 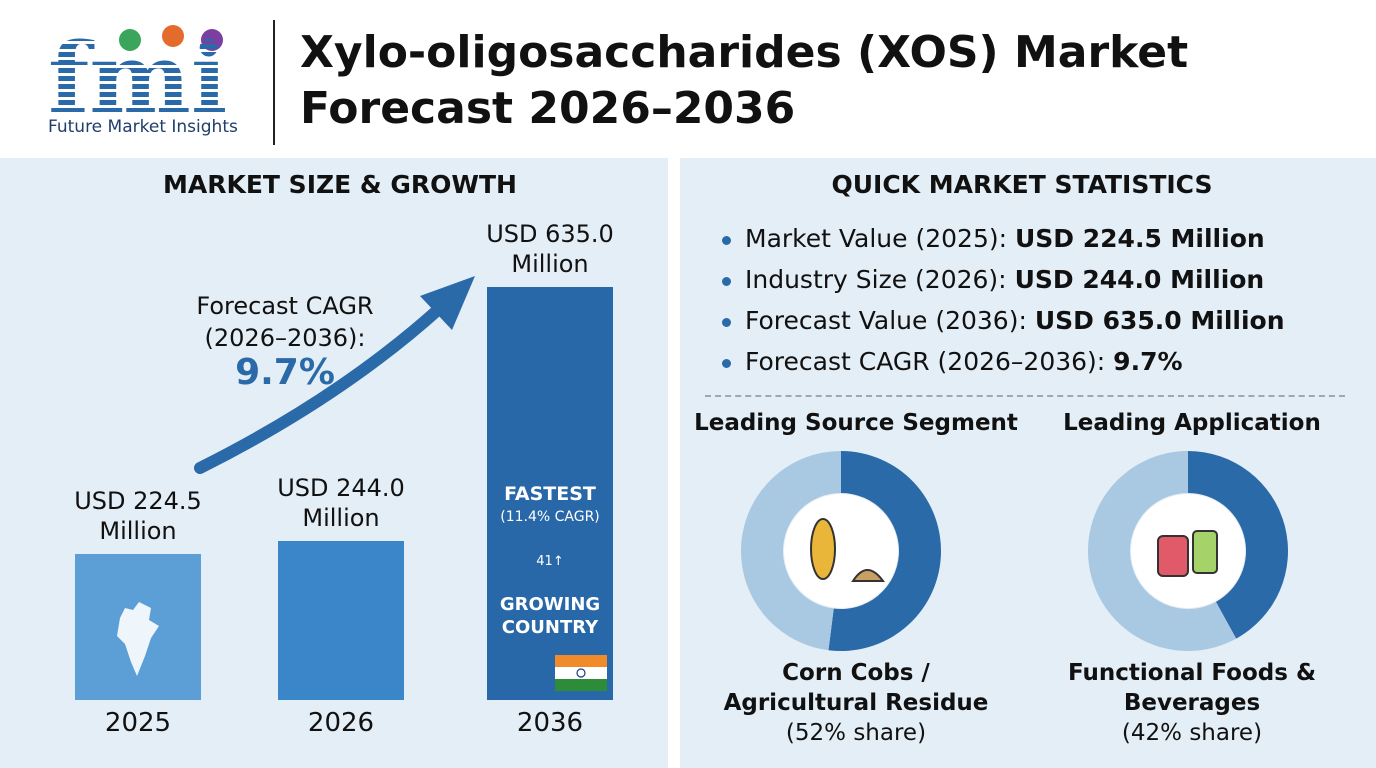 I want to click on stat-label: Forecast Value (2036):, so click(x=886, y=320).